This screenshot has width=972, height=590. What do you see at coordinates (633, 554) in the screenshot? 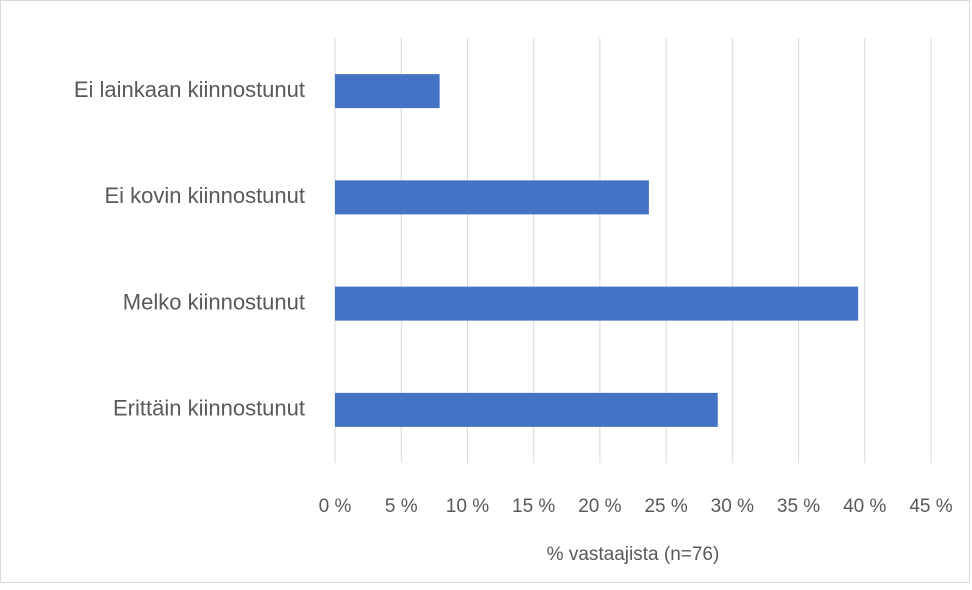
I see `x-axis-label: % vastaajista (n=76)` at bounding box center [633, 554].